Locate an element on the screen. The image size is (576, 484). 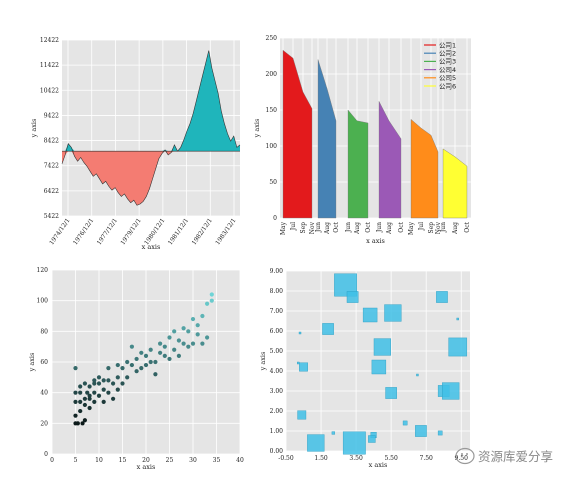
panel1-xtick-label: 1983/12/1 is located at coordinates (225, 231).